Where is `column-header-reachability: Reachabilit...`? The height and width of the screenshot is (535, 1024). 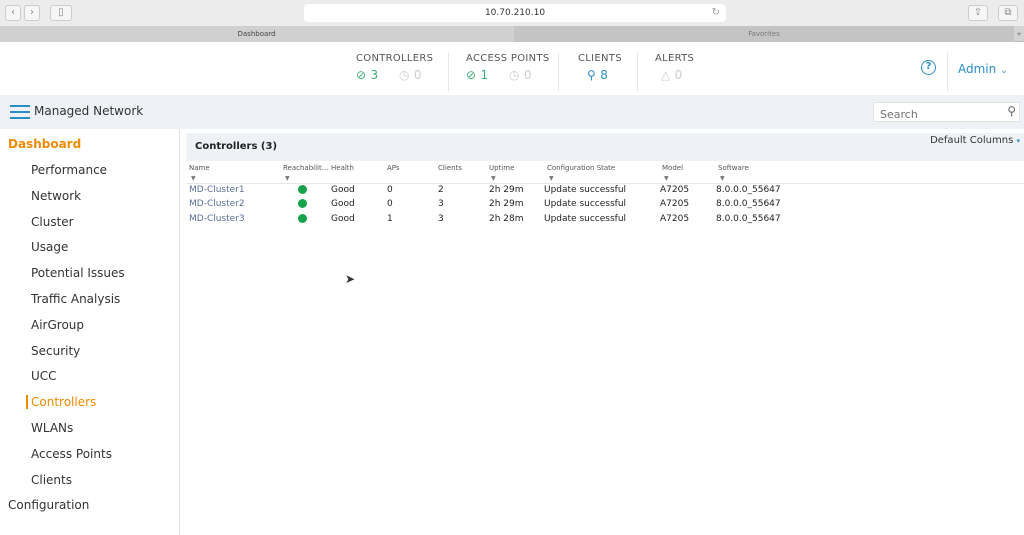 column-header-reachability: Reachabilit... is located at coordinates (306, 168).